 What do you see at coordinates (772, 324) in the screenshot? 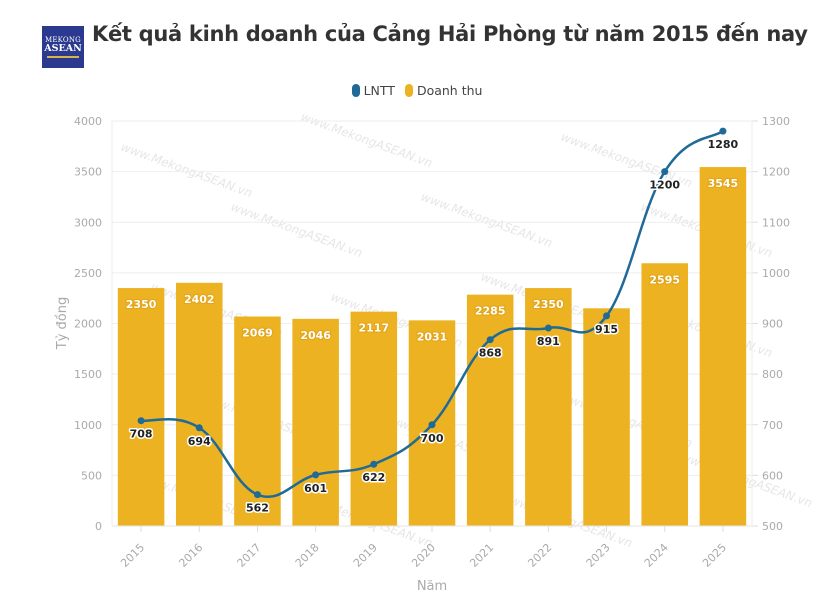
I see `y-right-tick-label: 900` at bounding box center [772, 324].